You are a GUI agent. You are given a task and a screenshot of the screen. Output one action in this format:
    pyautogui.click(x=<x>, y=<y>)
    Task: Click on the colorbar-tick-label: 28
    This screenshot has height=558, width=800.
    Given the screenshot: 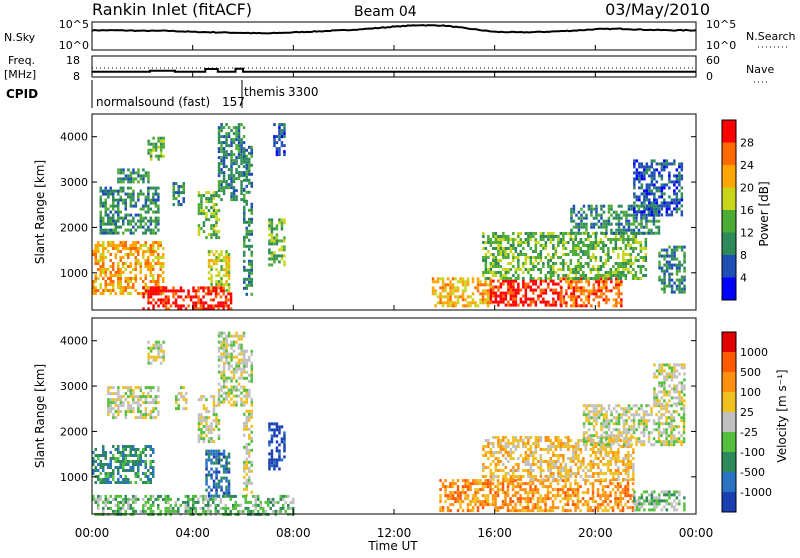 What is the action you would take?
    pyautogui.click(x=747, y=143)
    